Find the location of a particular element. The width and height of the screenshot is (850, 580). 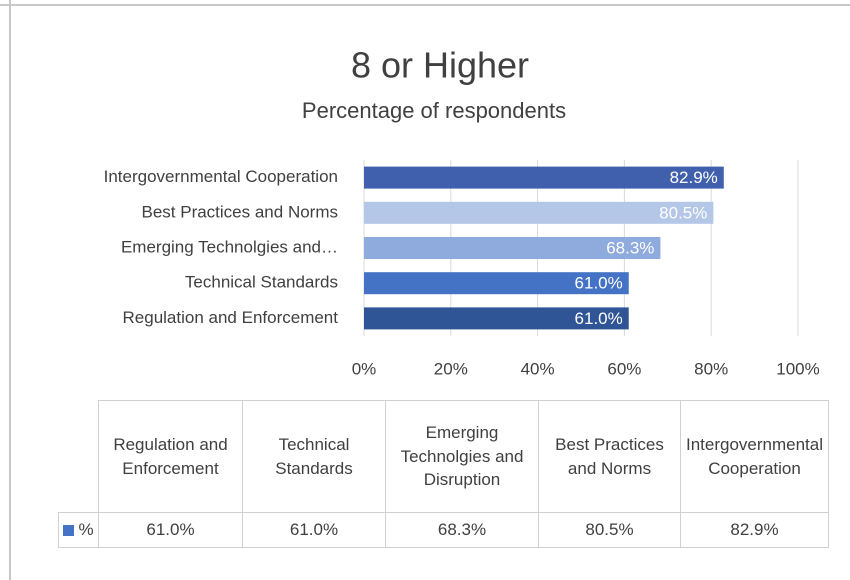

x-tick-label: 40% is located at coordinates (538, 368).